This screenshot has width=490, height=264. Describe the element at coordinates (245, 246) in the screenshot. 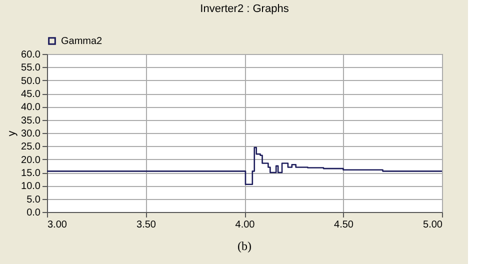

I see `text: (b)` at that location.